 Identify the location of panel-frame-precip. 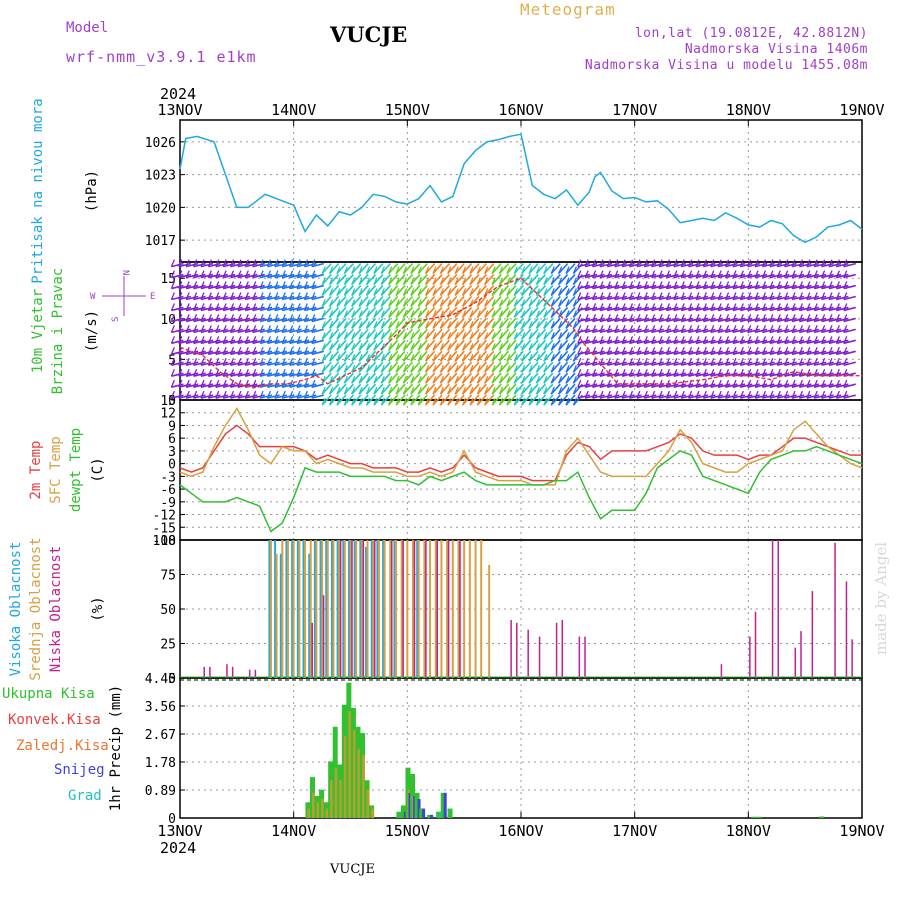
(521, 748).